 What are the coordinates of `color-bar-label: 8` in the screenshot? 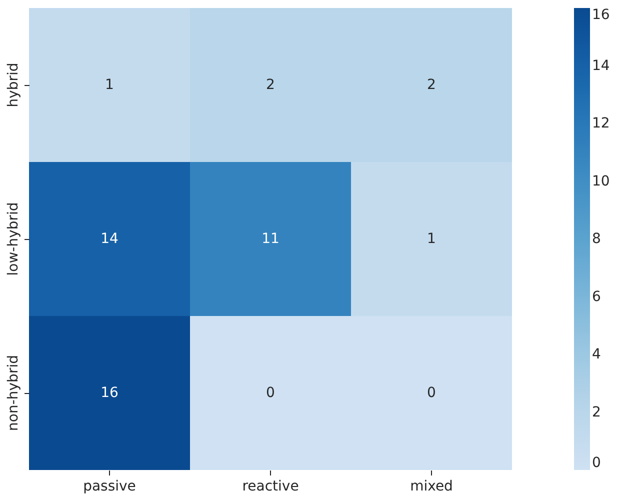 It's located at (596, 239).